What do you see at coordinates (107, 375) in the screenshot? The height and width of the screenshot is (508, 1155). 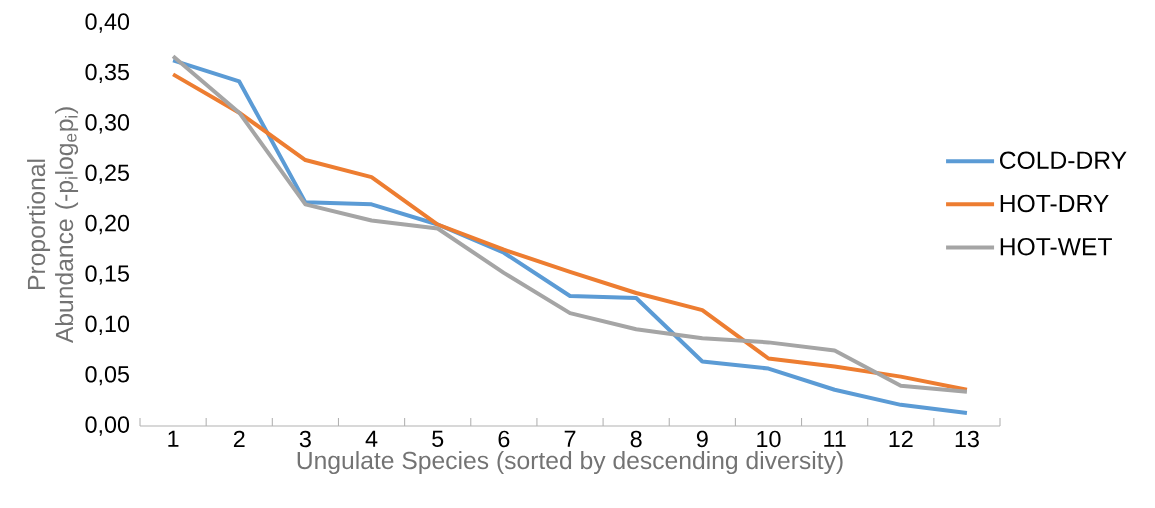 I see `y-tick-label: 0,05` at bounding box center [107, 375].